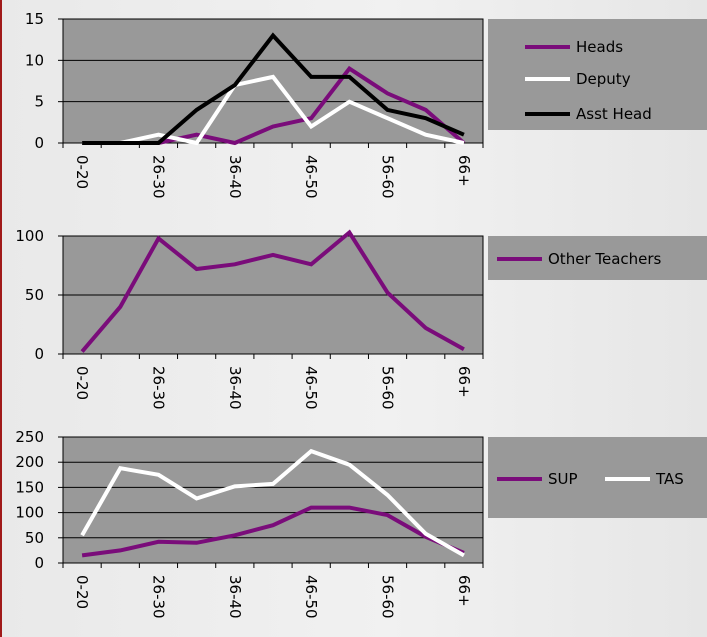 The height and width of the screenshot is (637, 707). Describe the element at coordinates (605, 259) in the screenshot. I see `legend-label-other-teachers: Other Teachers` at that location.